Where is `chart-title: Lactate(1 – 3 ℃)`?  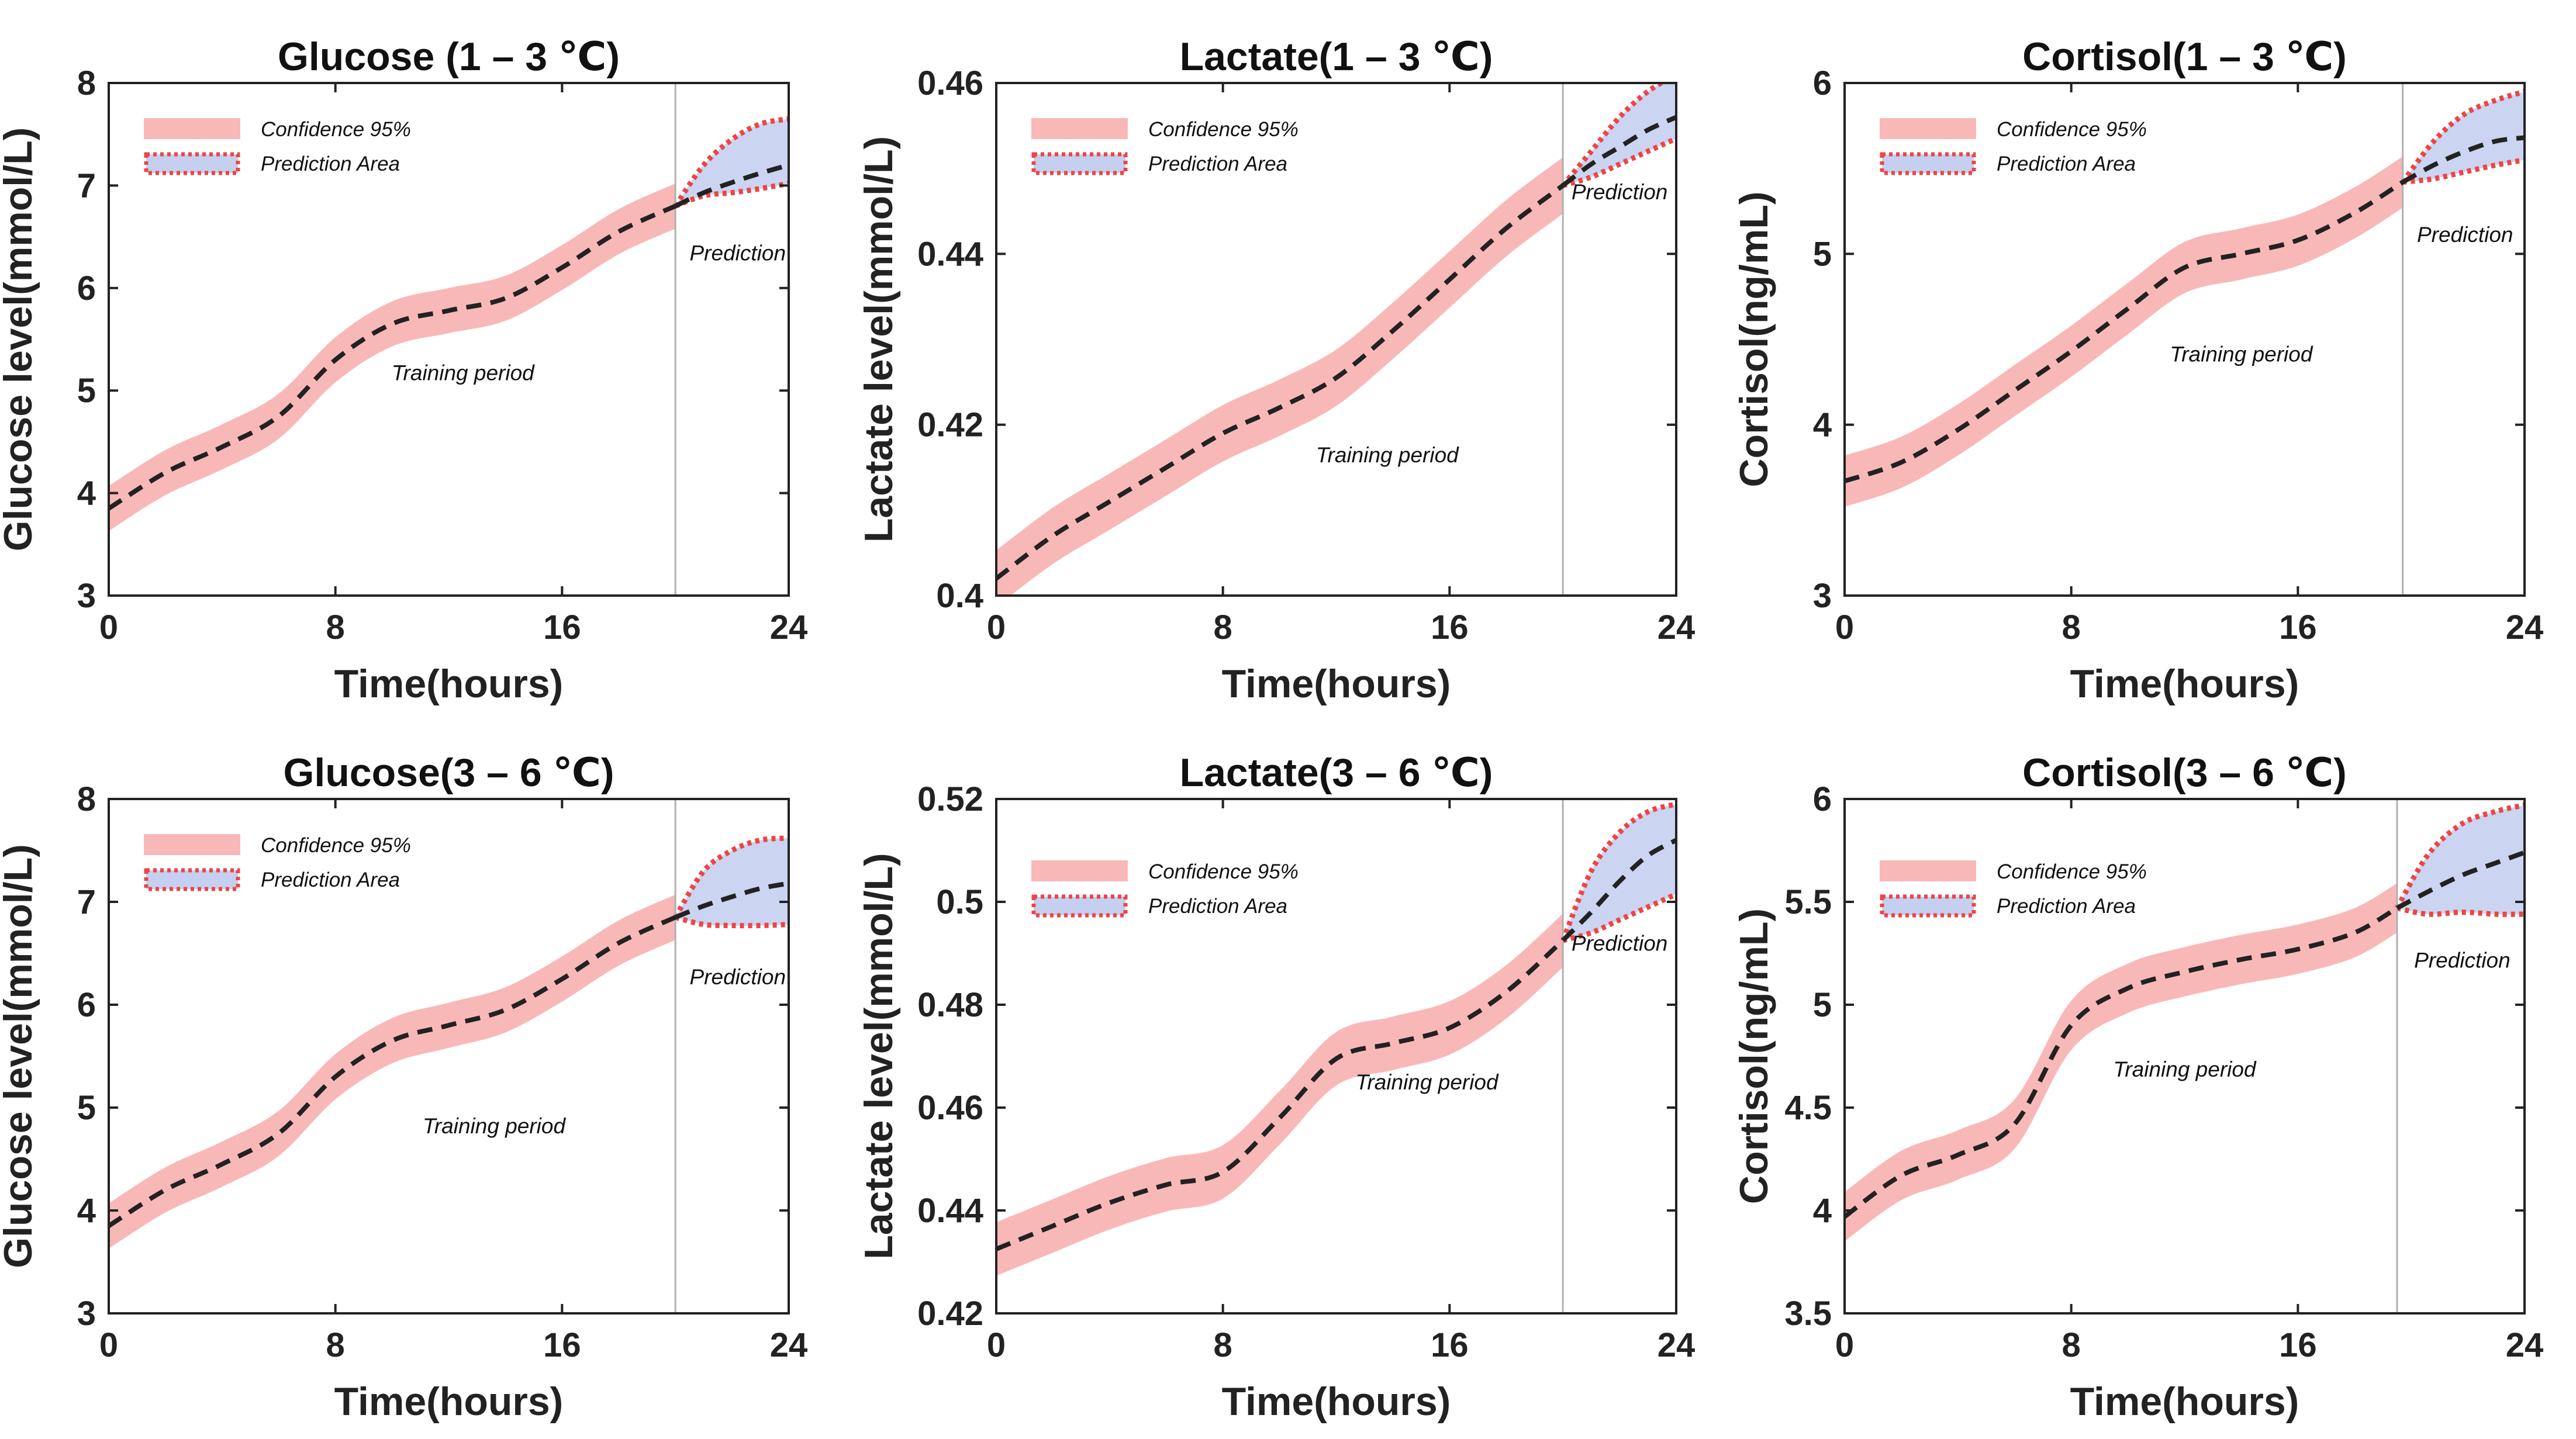 chart-title: Lactate(1 – 3 ℃) is located at coordinates (1336, 56).